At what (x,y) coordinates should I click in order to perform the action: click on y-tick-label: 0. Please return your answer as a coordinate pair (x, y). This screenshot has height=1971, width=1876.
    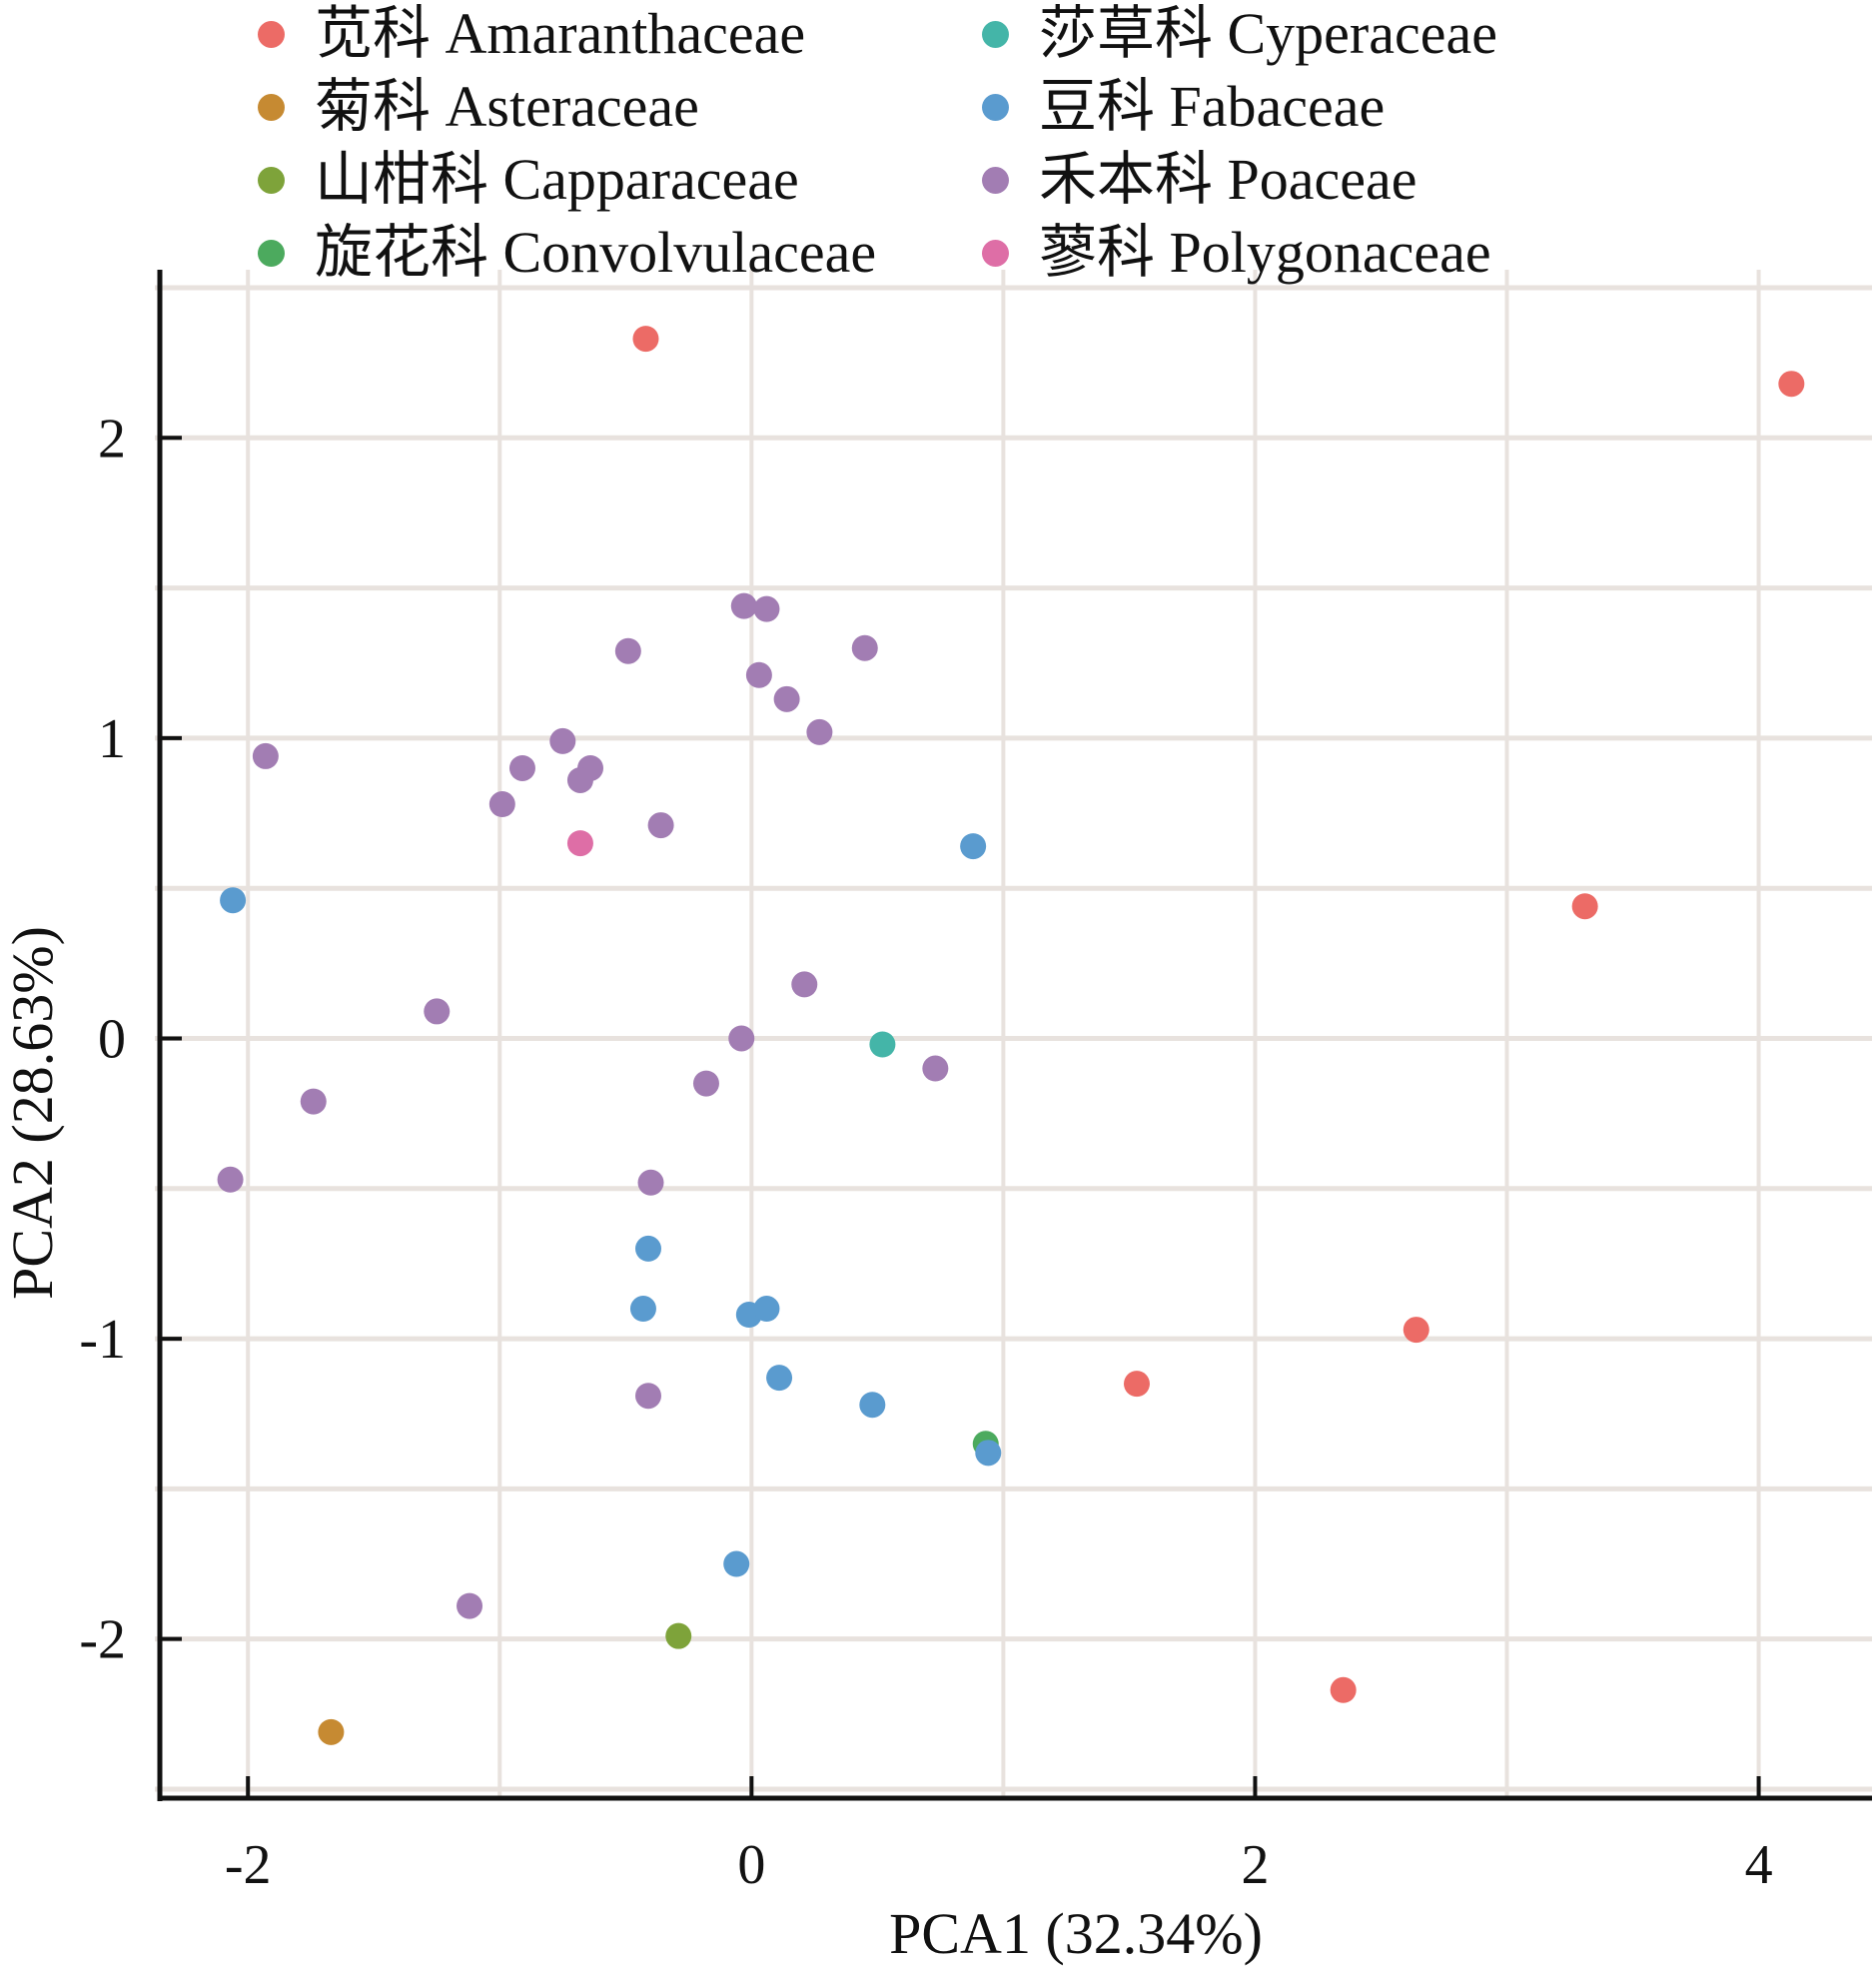
    Looking at the image, I should click on (112, 1039).